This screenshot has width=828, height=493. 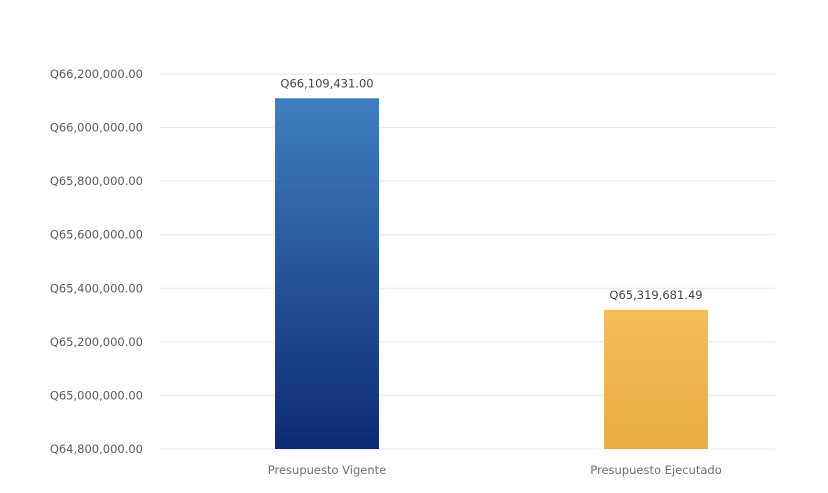 I want to click on y-tick-label: Q65,600,000.00, so click(x=96, y=235).